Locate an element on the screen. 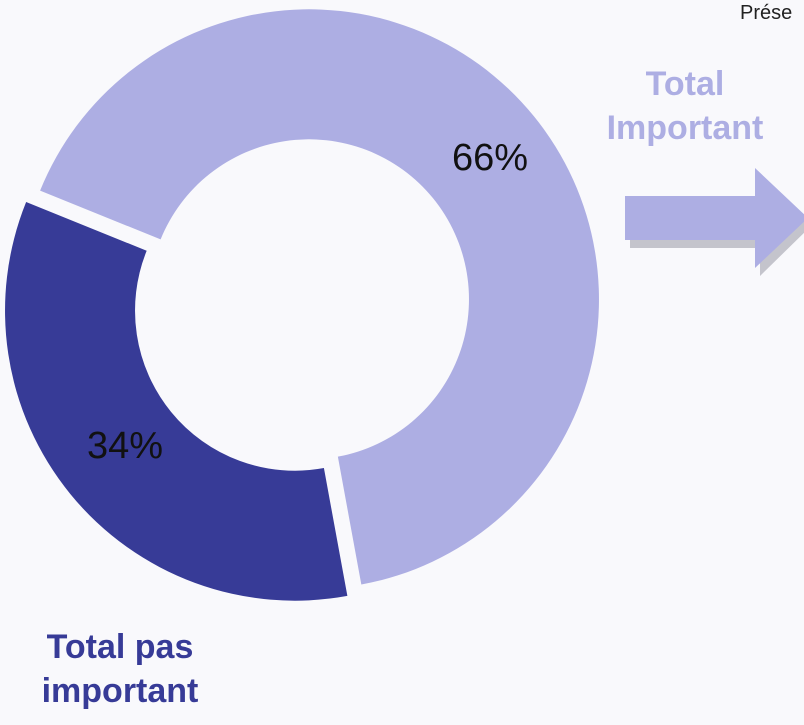 This screenshot has width=804, height=725. value-label: 66% is located at coordinates (490, 158).